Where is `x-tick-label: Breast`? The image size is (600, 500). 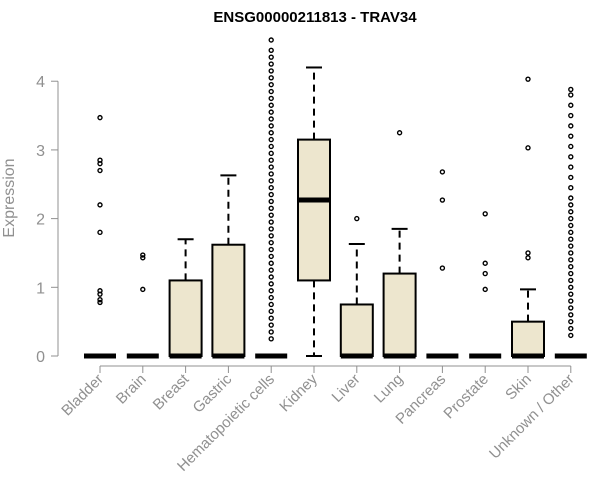
x-tick-label: Breast is located at coordinates (171, 391).